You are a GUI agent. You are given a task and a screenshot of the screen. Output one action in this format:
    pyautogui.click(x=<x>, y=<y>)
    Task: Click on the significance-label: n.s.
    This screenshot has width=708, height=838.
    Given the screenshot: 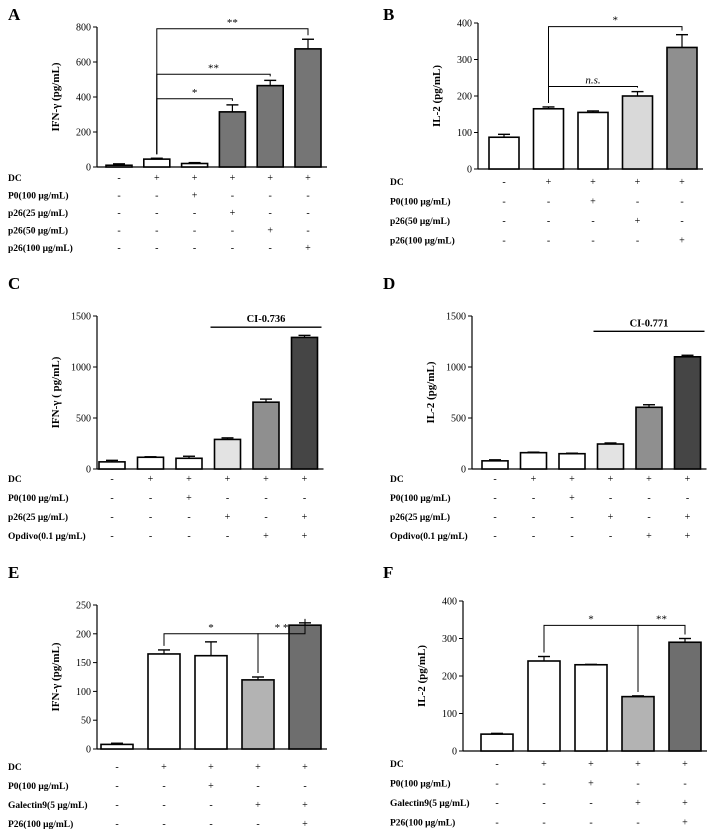 What is the action you would take?
    pyautogui.click(x=592, y=81)
    